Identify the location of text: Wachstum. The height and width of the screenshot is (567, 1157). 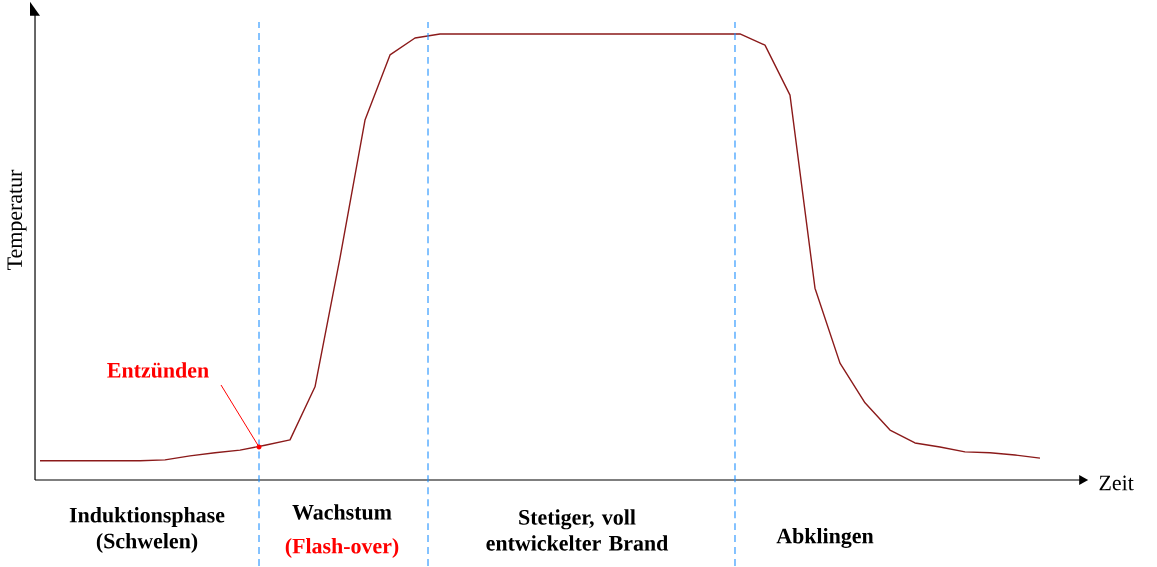
(342, 512).